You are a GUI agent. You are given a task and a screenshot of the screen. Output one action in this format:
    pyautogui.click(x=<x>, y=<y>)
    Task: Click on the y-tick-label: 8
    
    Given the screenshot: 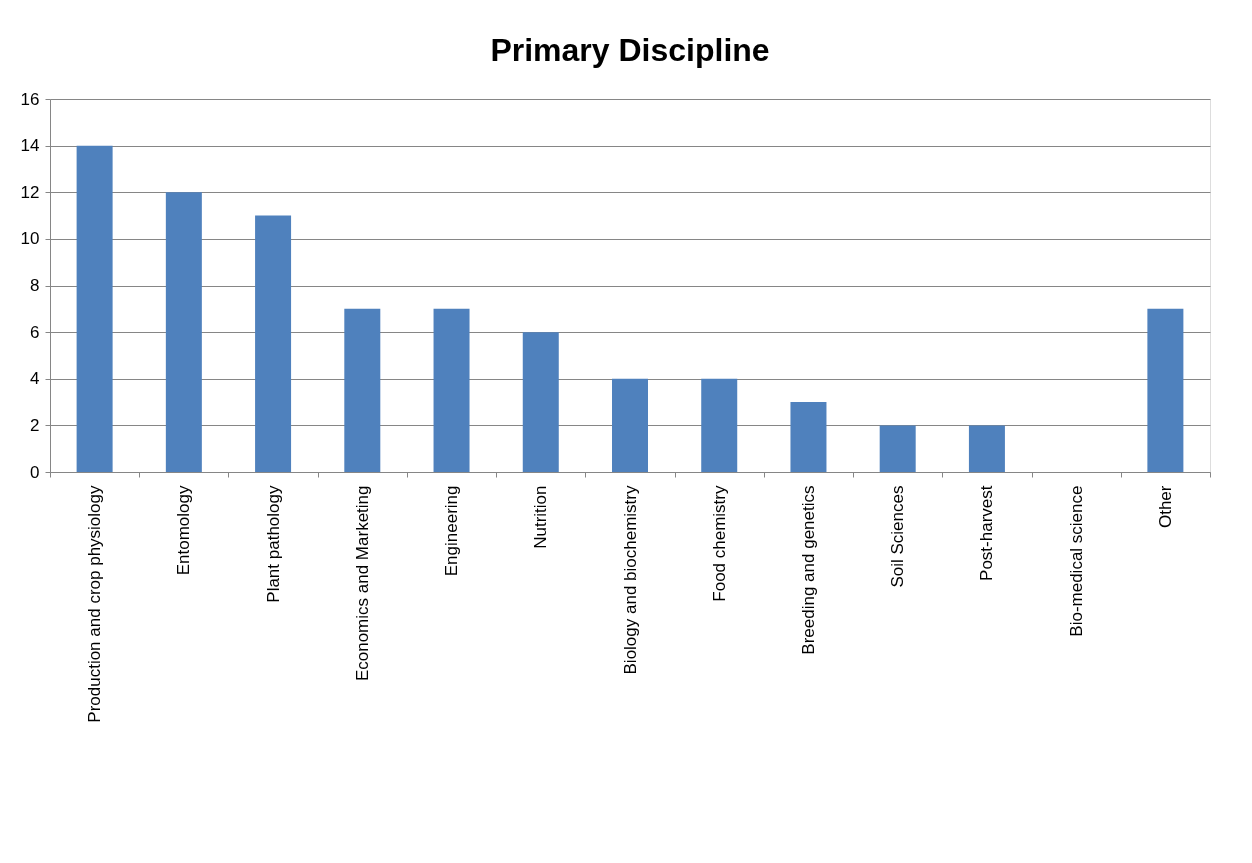 What is the action you would take?
    pyautogui.click(x=35, y=285)
    